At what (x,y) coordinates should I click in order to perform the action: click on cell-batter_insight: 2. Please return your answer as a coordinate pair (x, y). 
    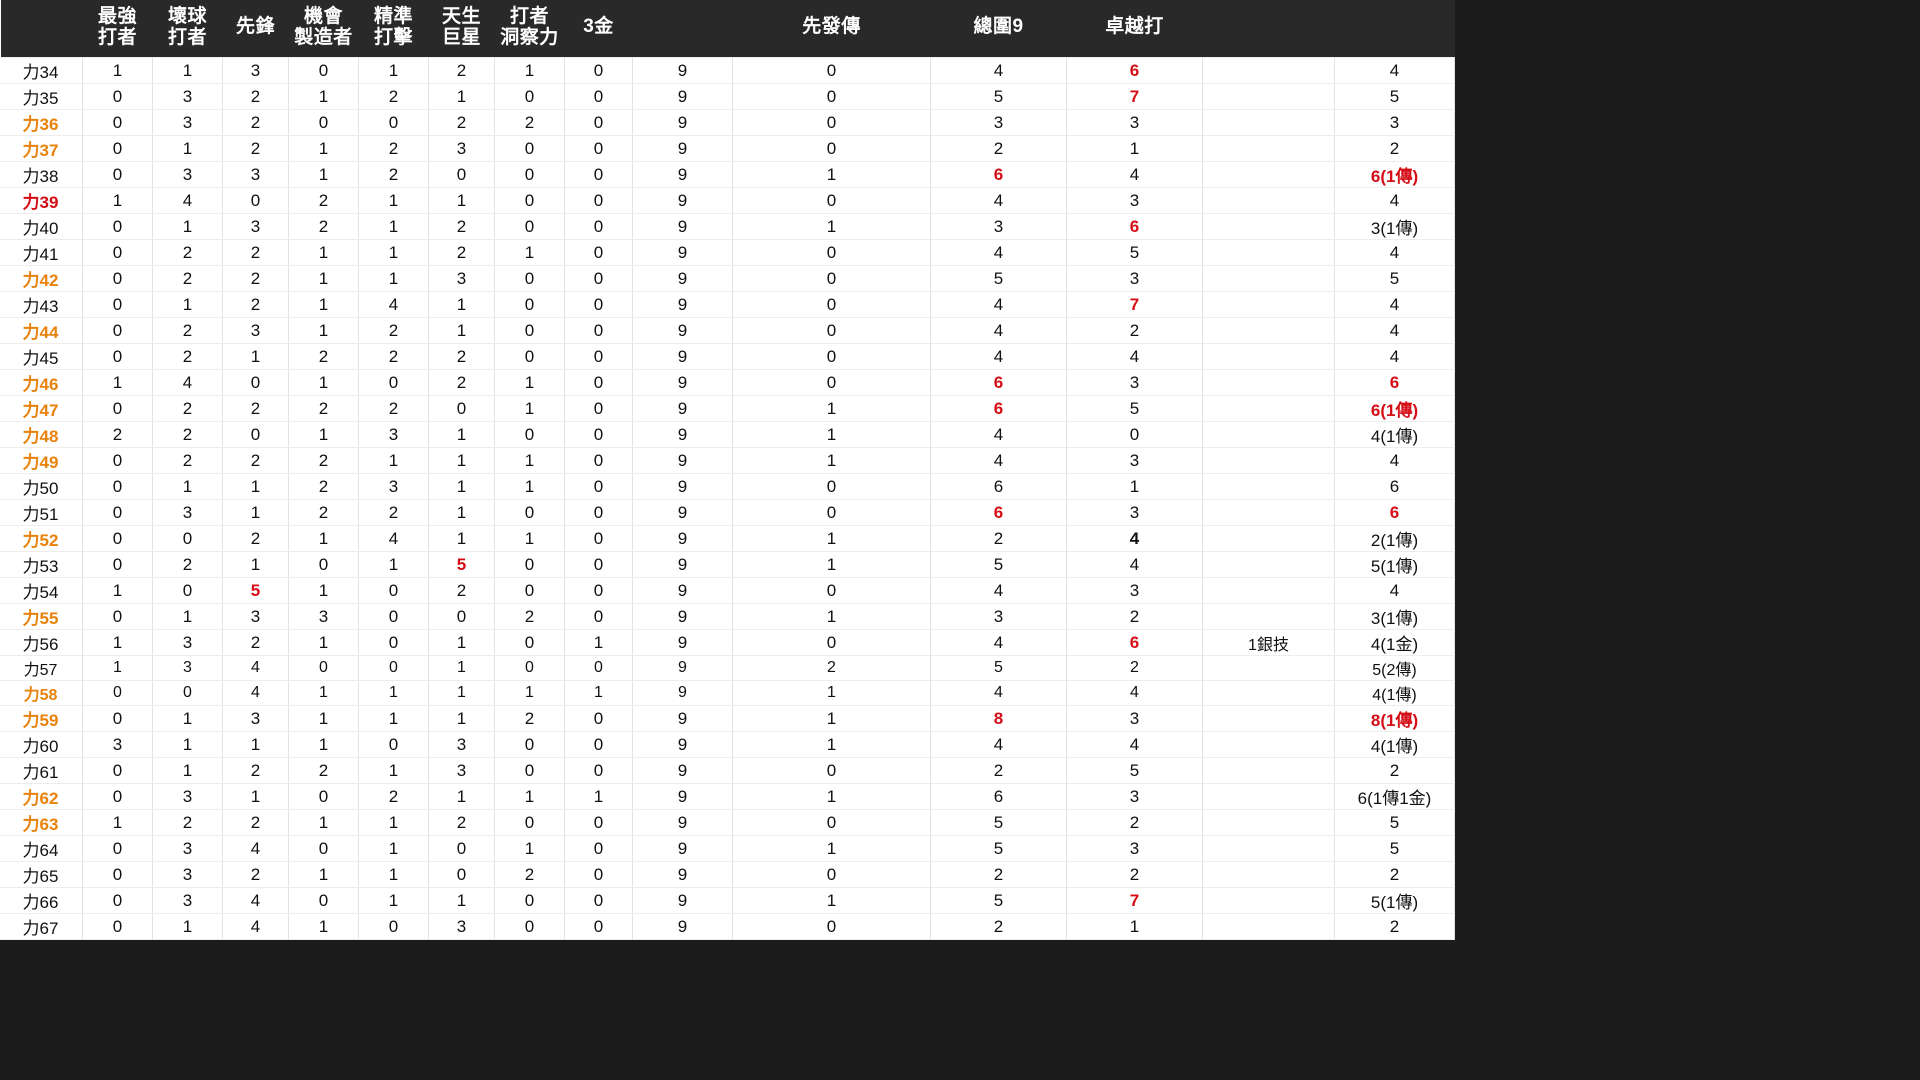
    Looking at the image, I should click on (529, 874).